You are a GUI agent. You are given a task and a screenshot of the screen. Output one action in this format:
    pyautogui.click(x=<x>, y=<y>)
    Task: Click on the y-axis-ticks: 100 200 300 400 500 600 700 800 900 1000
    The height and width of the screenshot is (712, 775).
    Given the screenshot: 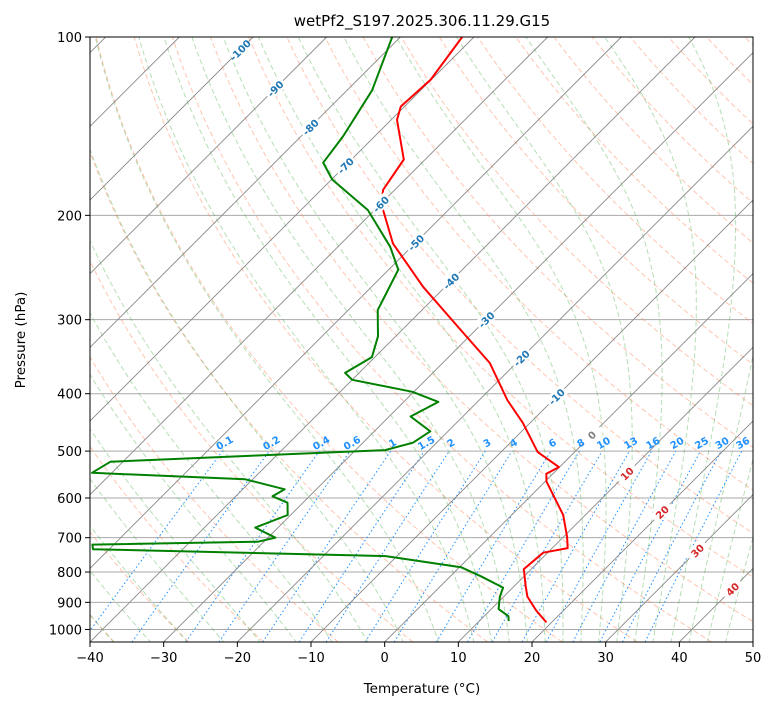 What is the action you would take?
    pyautogui.click(x=69, y=334)
    